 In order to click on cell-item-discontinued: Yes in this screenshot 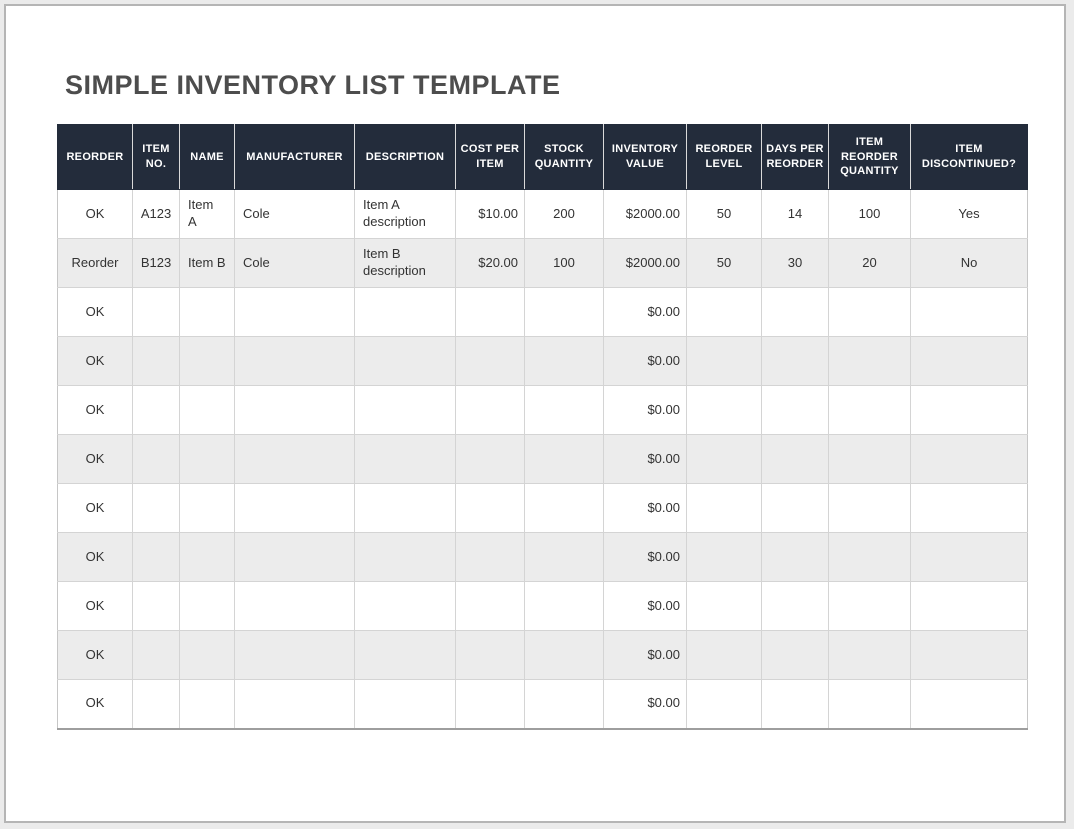, I will do `click(969, 214)`.